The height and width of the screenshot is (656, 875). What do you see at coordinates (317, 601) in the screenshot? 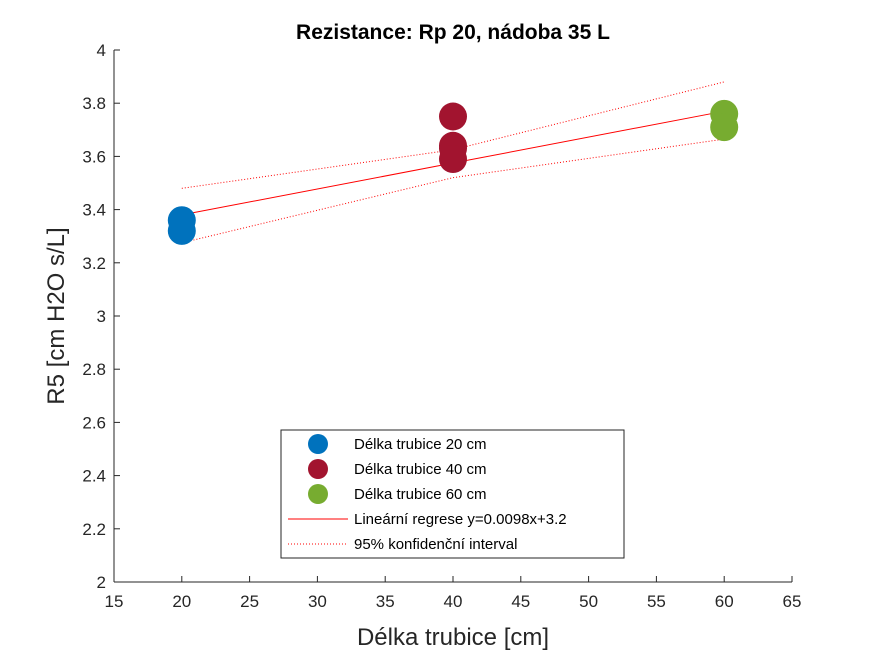
I see `x-tick-label: 30` at bounding box center [317, 601].